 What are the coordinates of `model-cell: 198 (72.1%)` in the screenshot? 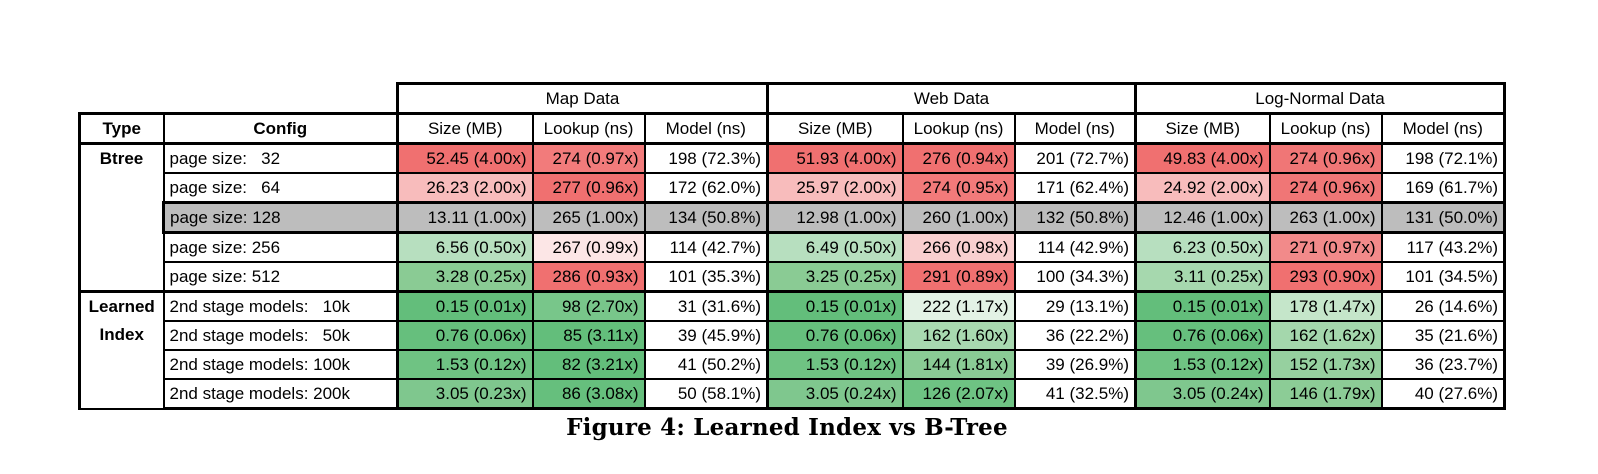 It's located at (1443, 158).